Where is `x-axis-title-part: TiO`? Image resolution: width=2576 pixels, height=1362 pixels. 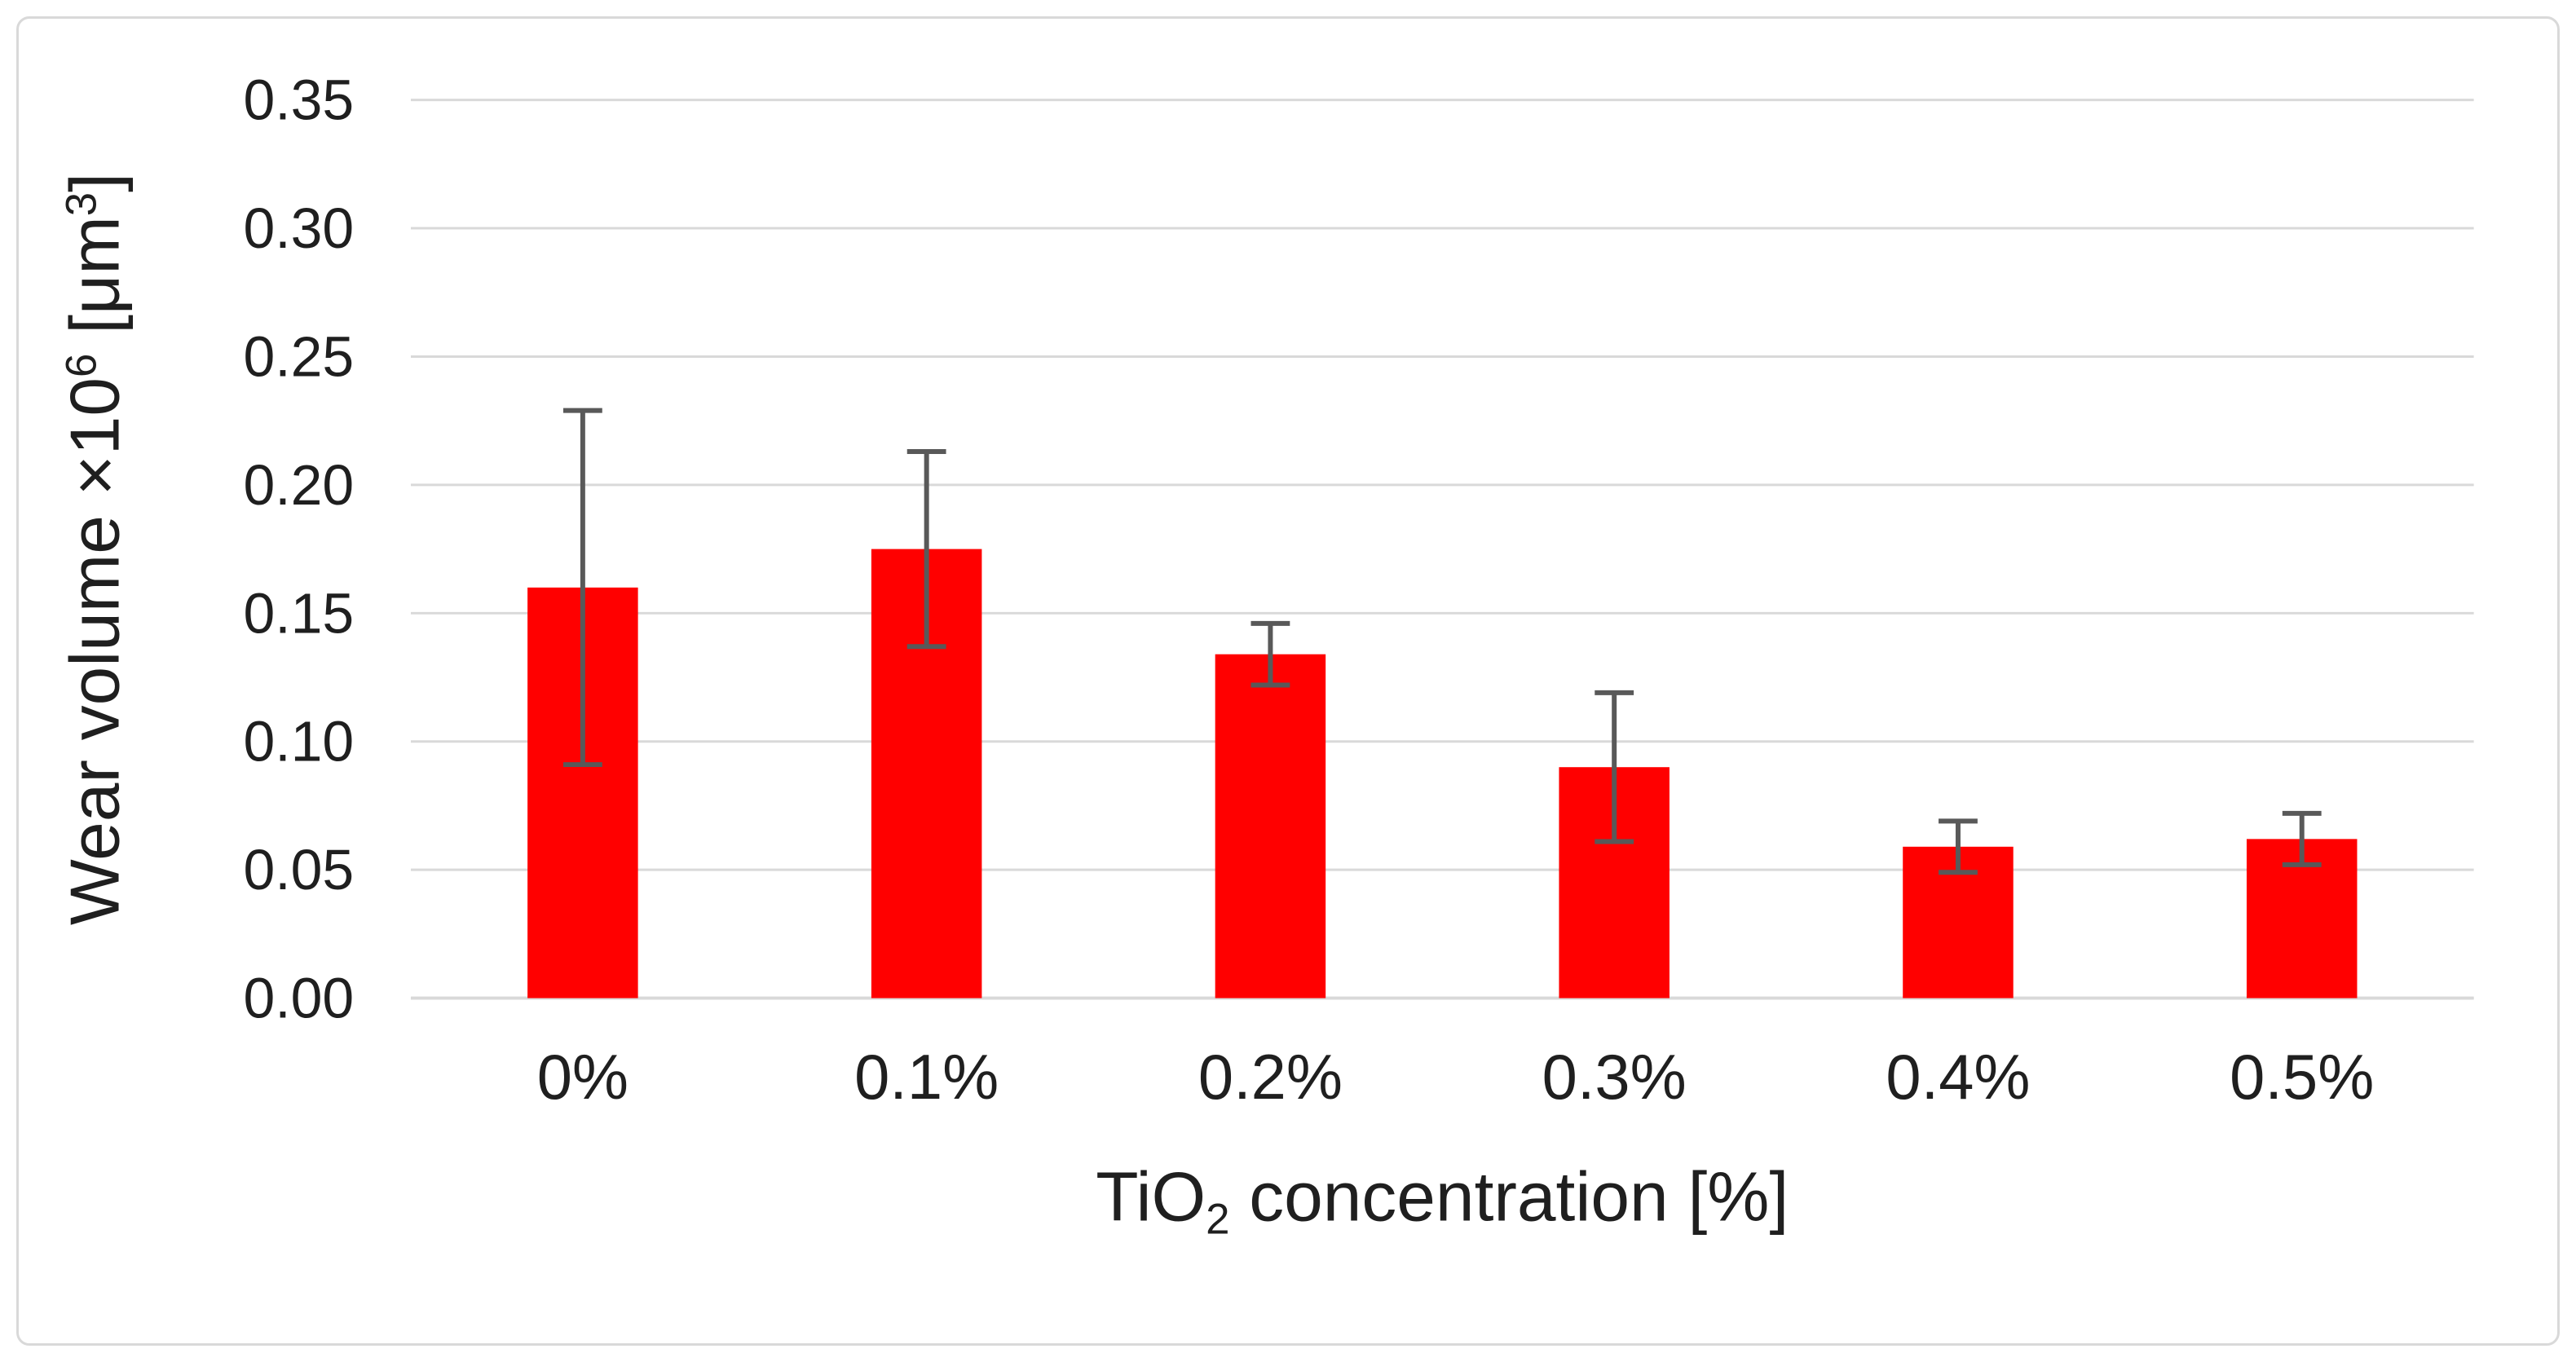
x-axis-title-part: TiO is located at coordinates (1151, 1197).